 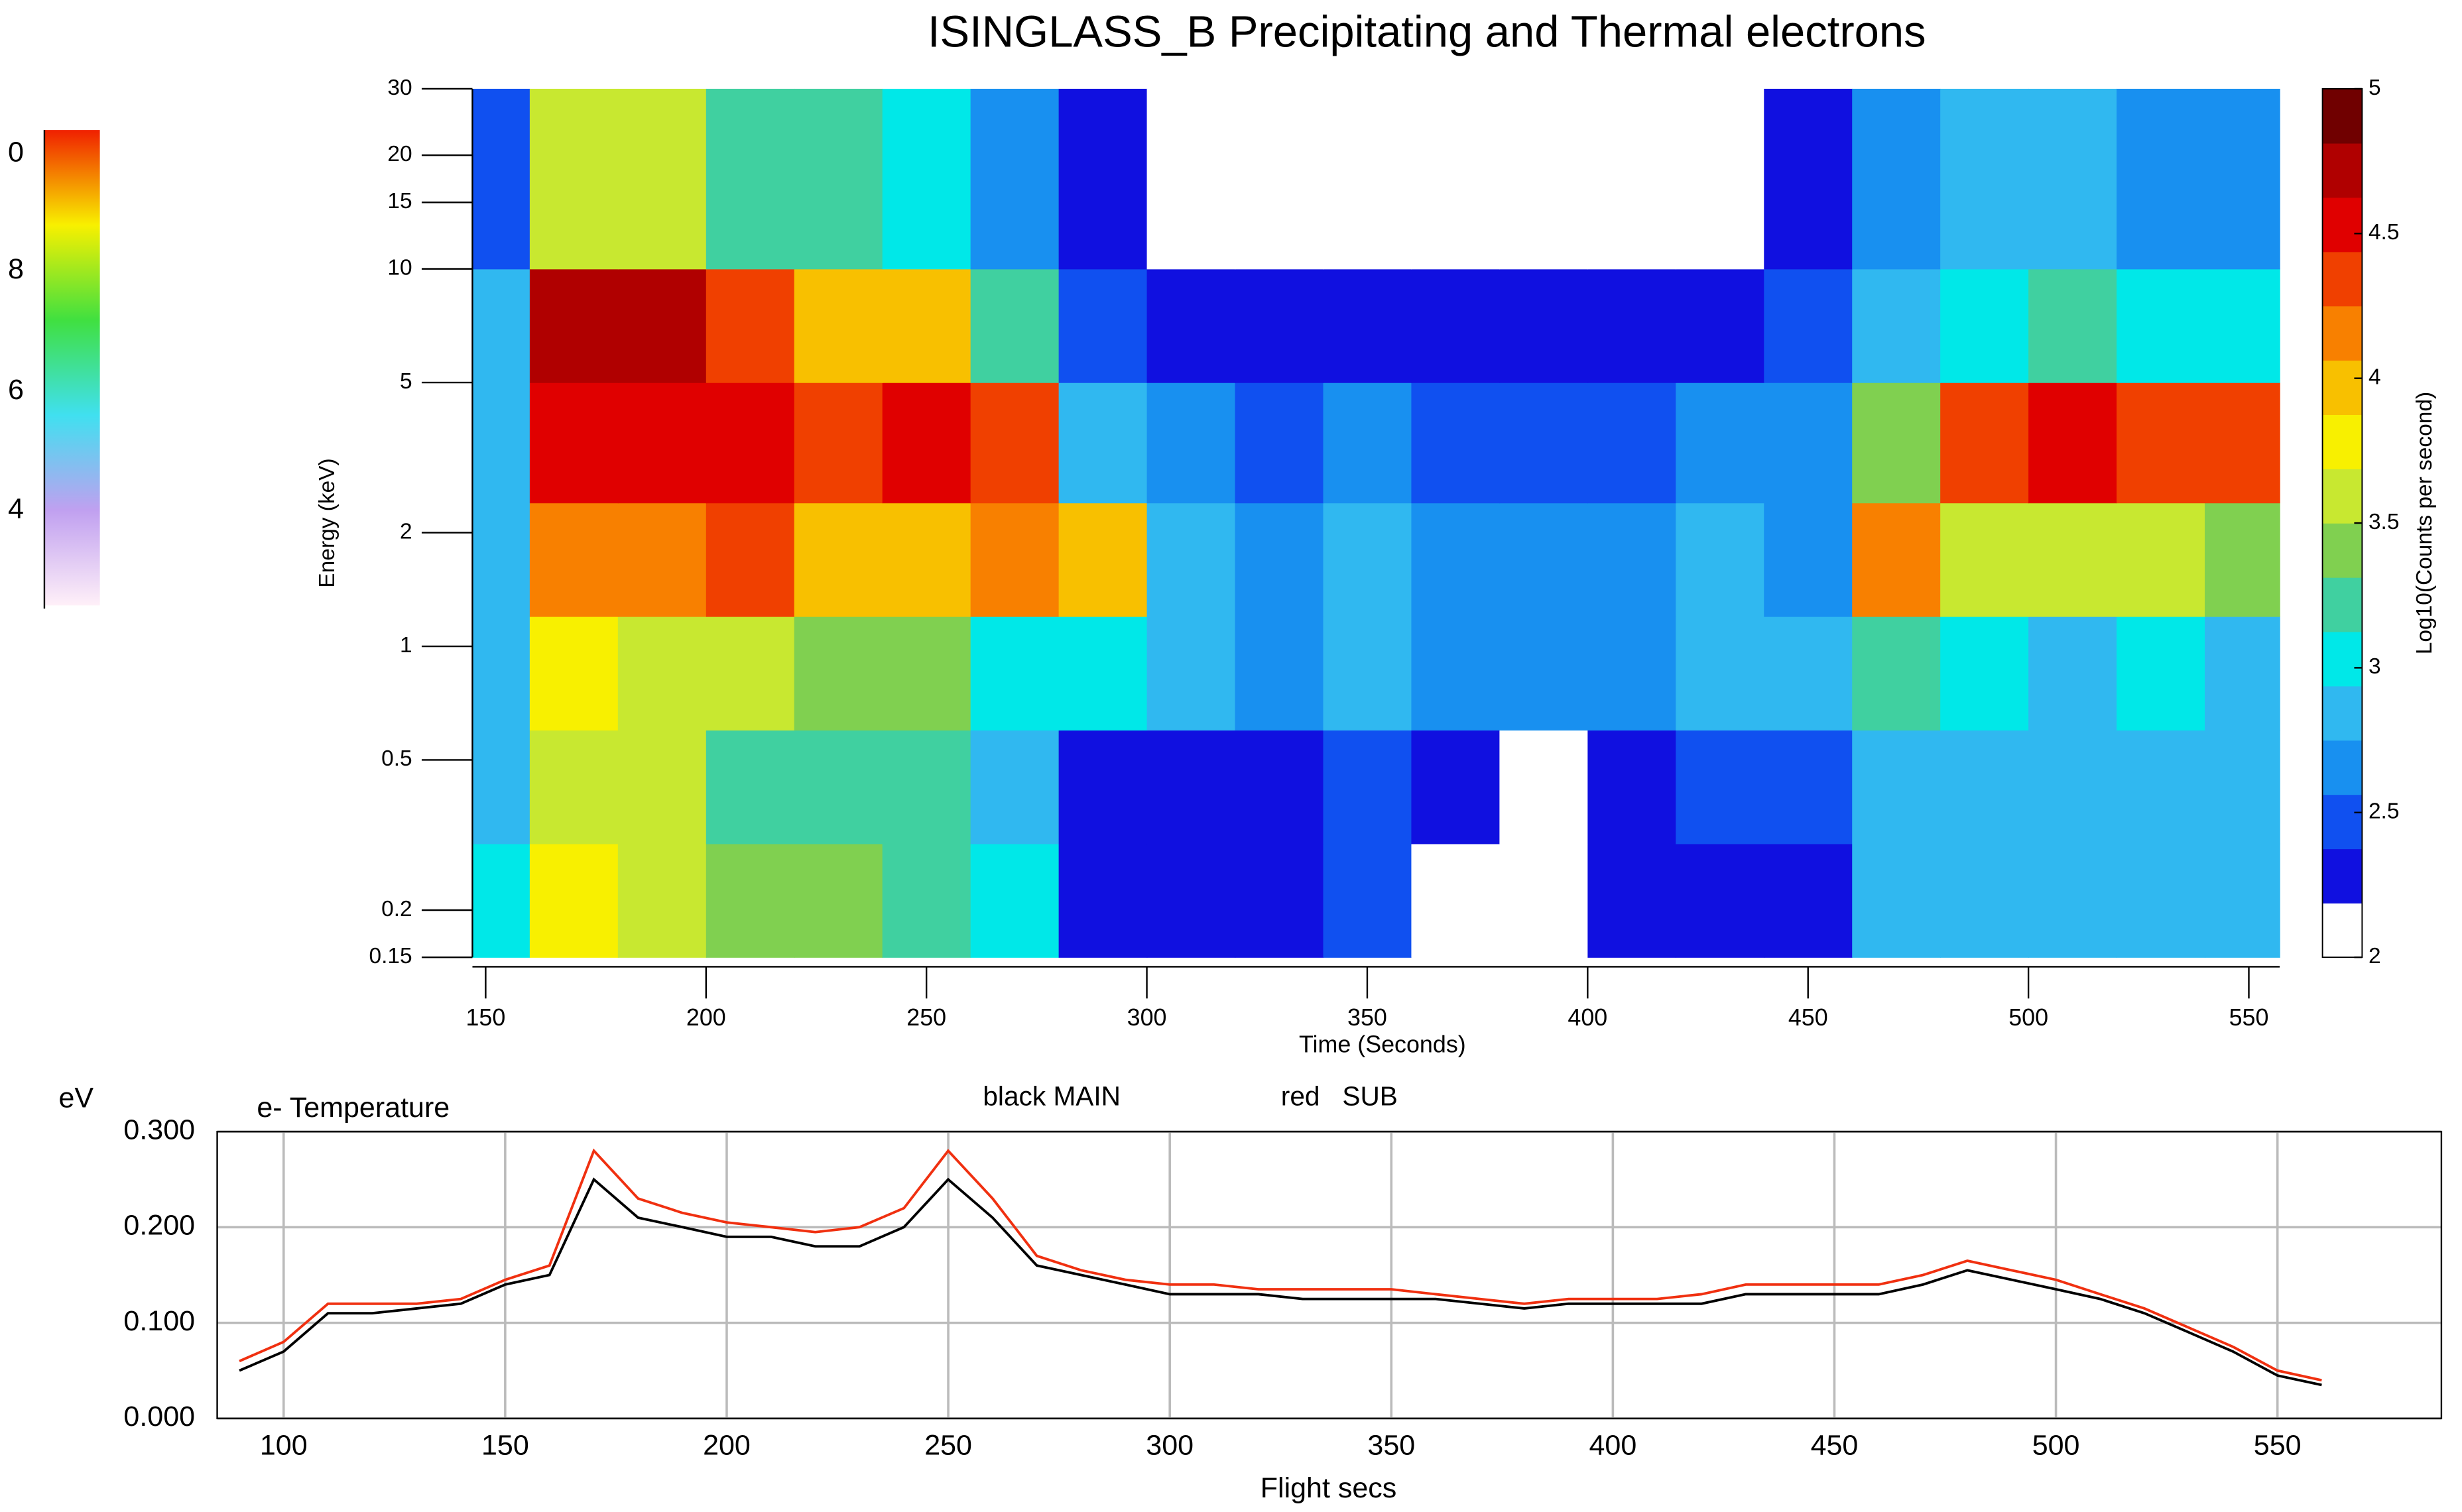 What do you see at coordinates (159, 1226) in the screenshot?
I see `y-tick-label: 0.200` at bounding box center [159, 1226].